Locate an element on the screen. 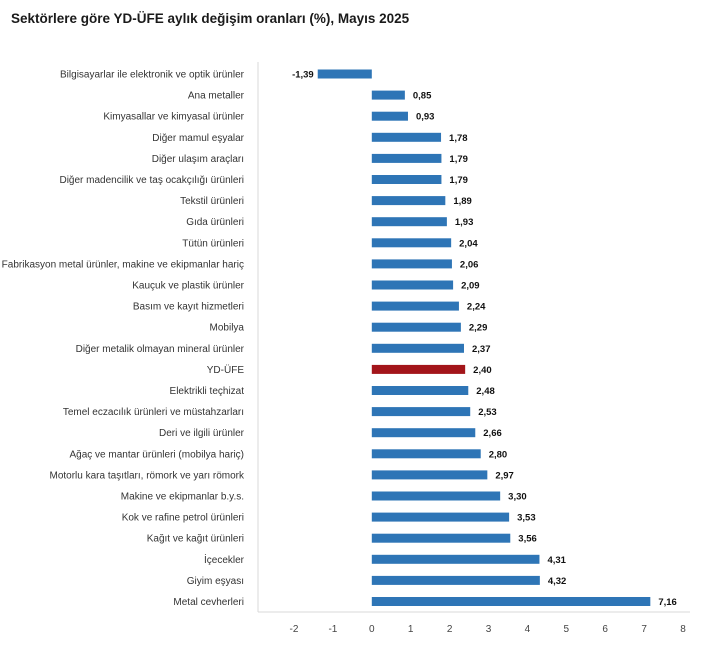 This screenshot has height=648, width=701. category-label: İçecekler is located at coordinates (224, 559).